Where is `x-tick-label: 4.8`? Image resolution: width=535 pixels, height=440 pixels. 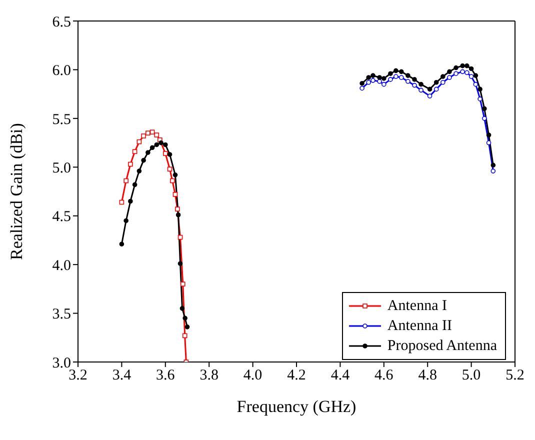 x-tick-label: 4.8 is located at coordinates (427, 376).